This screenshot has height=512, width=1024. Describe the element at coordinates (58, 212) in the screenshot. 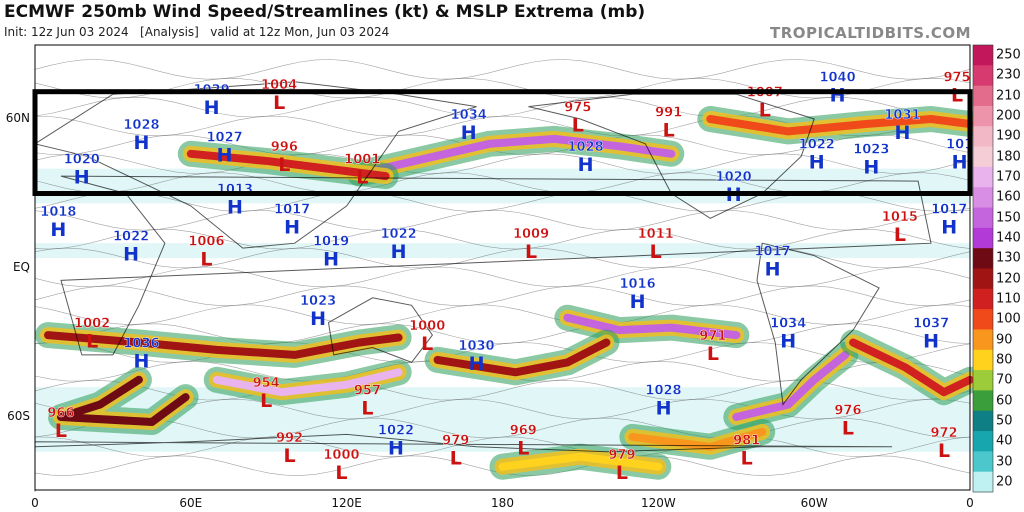

I see `pressure-value: 1018` at that location.